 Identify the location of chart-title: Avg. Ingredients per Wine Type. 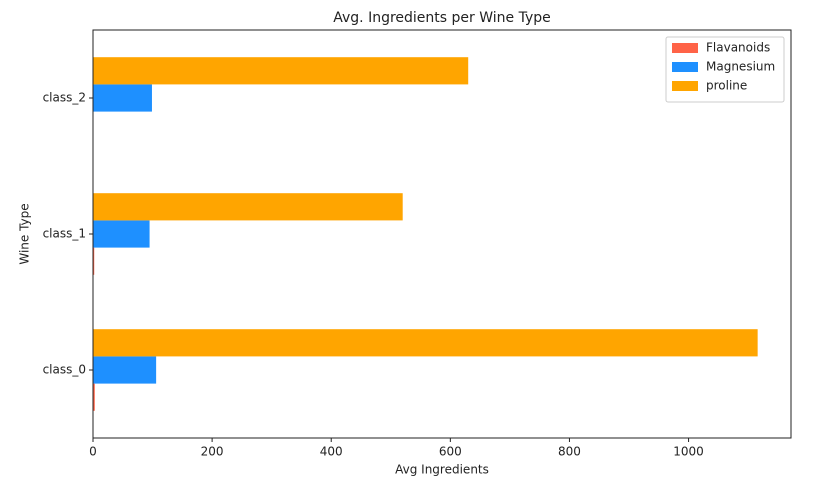
(442, 18).